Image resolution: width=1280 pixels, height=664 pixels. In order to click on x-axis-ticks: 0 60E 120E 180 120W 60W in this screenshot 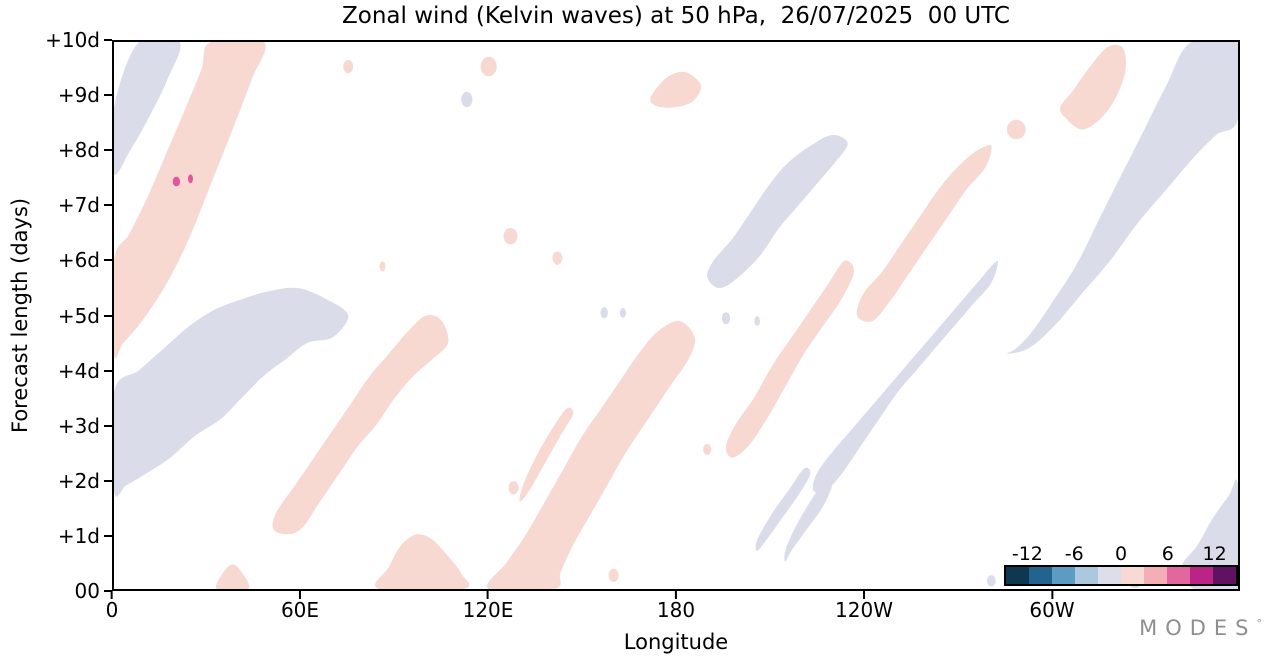, I will do `click(673, 609)`.